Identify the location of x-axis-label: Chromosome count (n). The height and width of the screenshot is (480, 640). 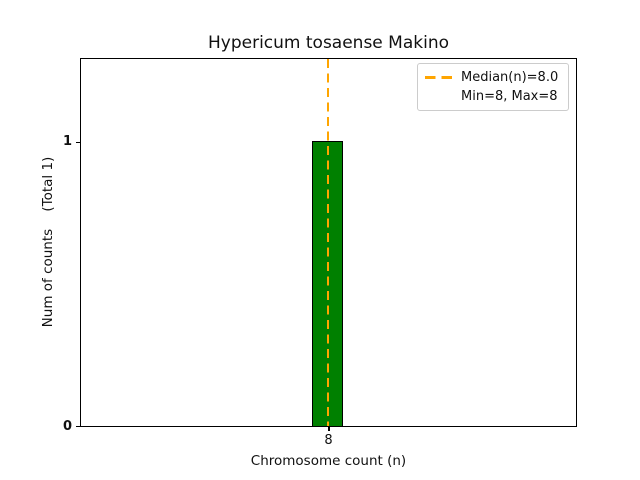
(328, 461).